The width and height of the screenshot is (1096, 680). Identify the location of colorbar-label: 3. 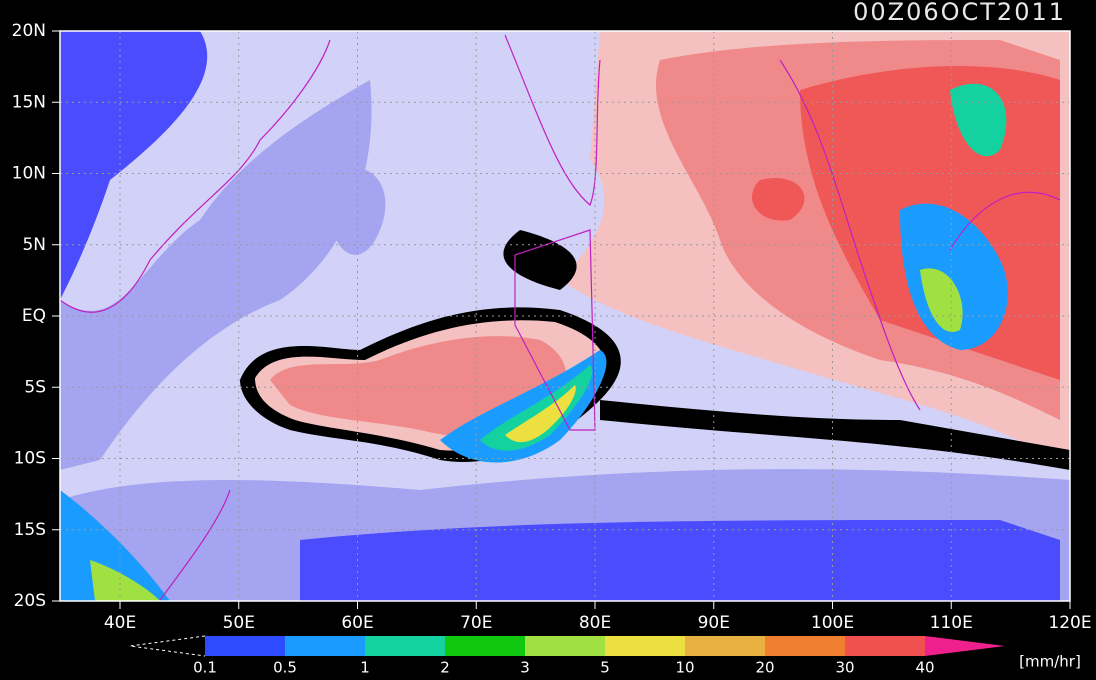
(525, 668).